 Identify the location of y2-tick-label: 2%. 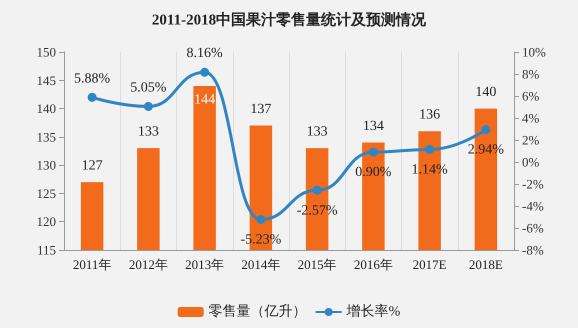
(531, 140).